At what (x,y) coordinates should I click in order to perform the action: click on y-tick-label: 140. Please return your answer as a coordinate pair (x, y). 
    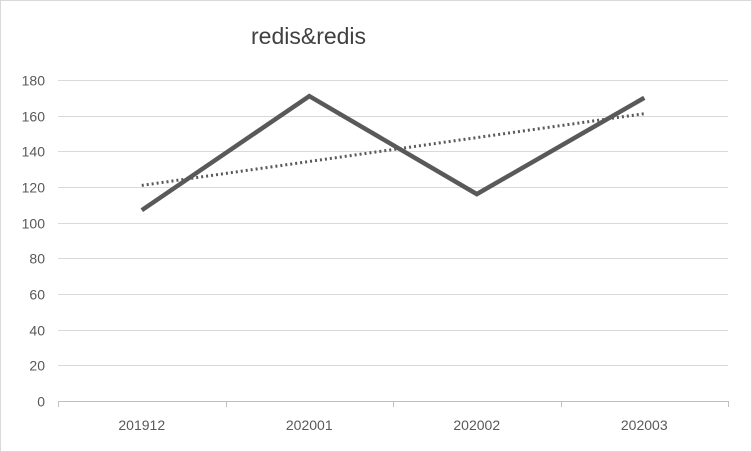
    Looking at the image, I should click on (34, 152).